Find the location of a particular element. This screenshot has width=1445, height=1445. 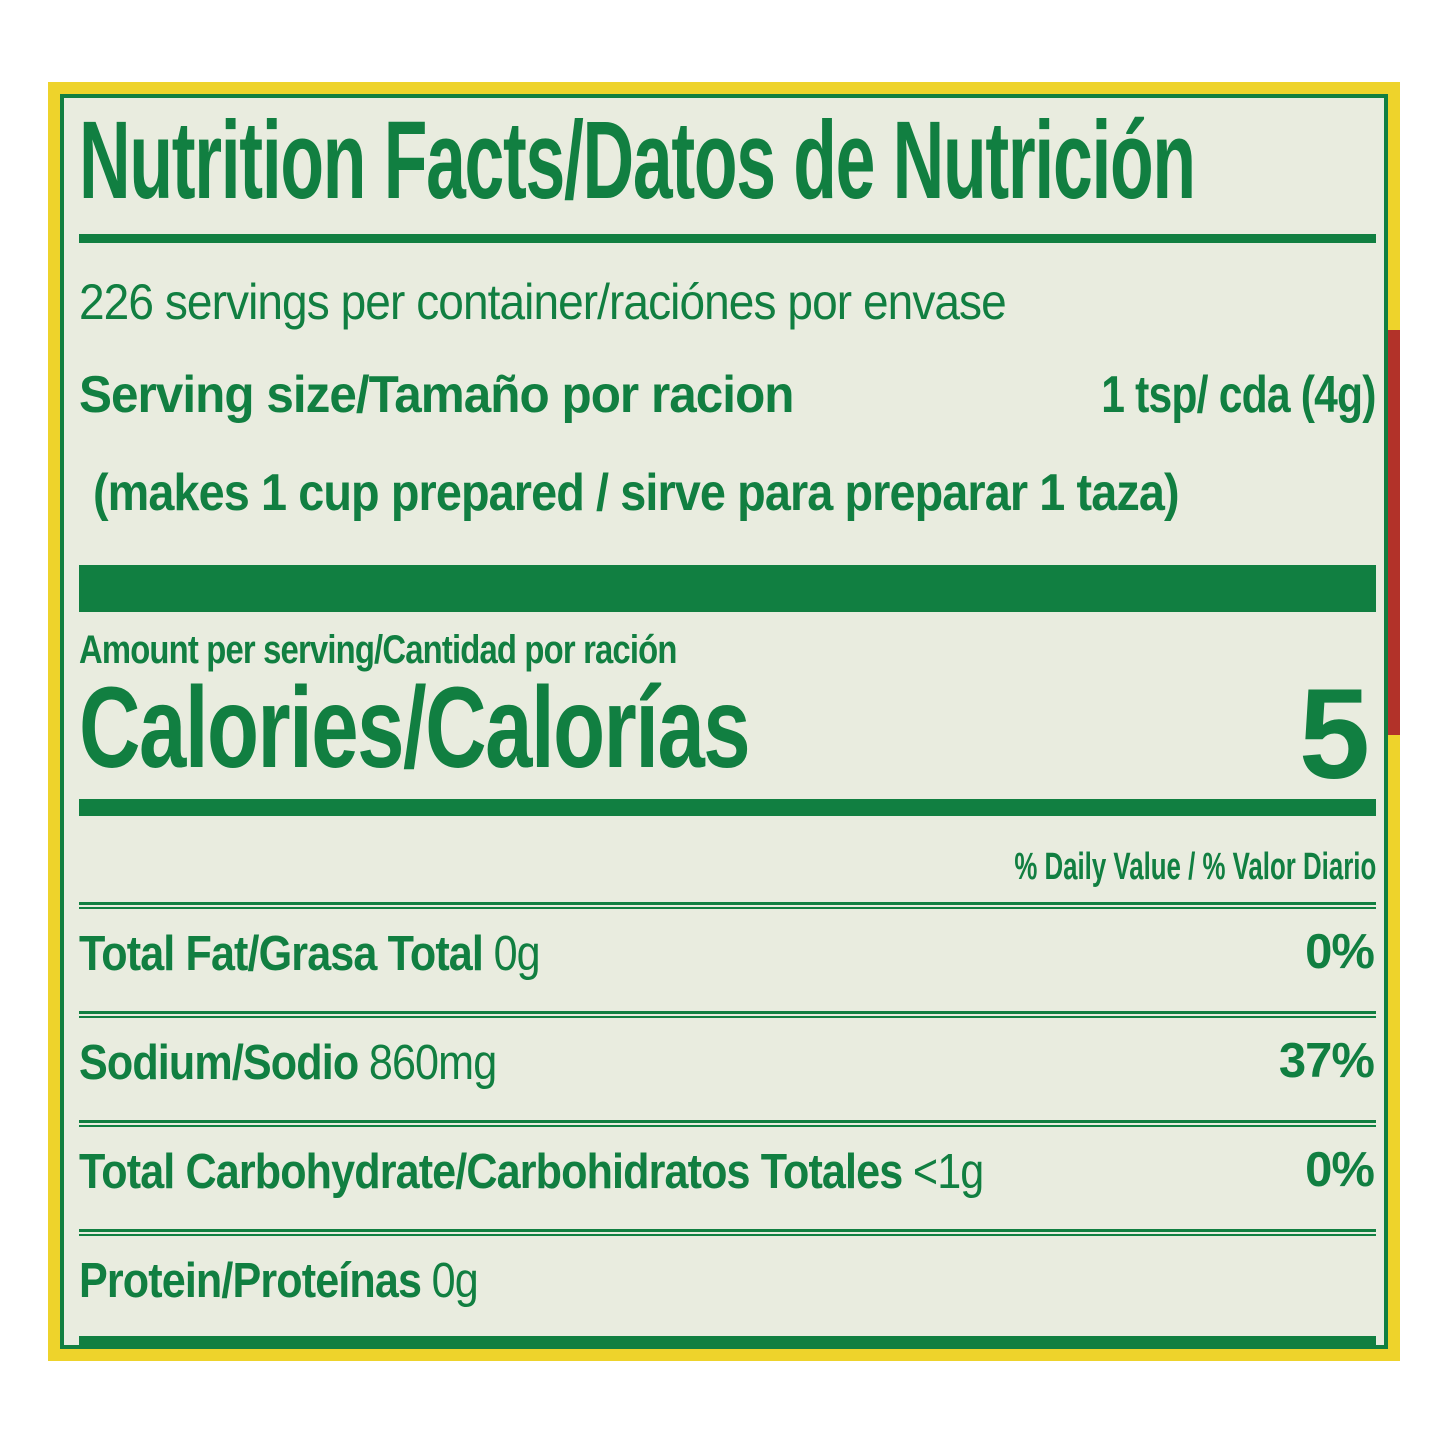

section-bar-bottom is located at coordinates (727, 1340).